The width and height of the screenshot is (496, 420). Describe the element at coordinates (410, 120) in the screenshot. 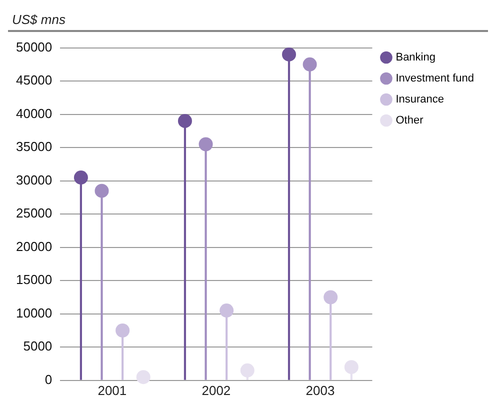

I see `legend-label: Other` at that location.